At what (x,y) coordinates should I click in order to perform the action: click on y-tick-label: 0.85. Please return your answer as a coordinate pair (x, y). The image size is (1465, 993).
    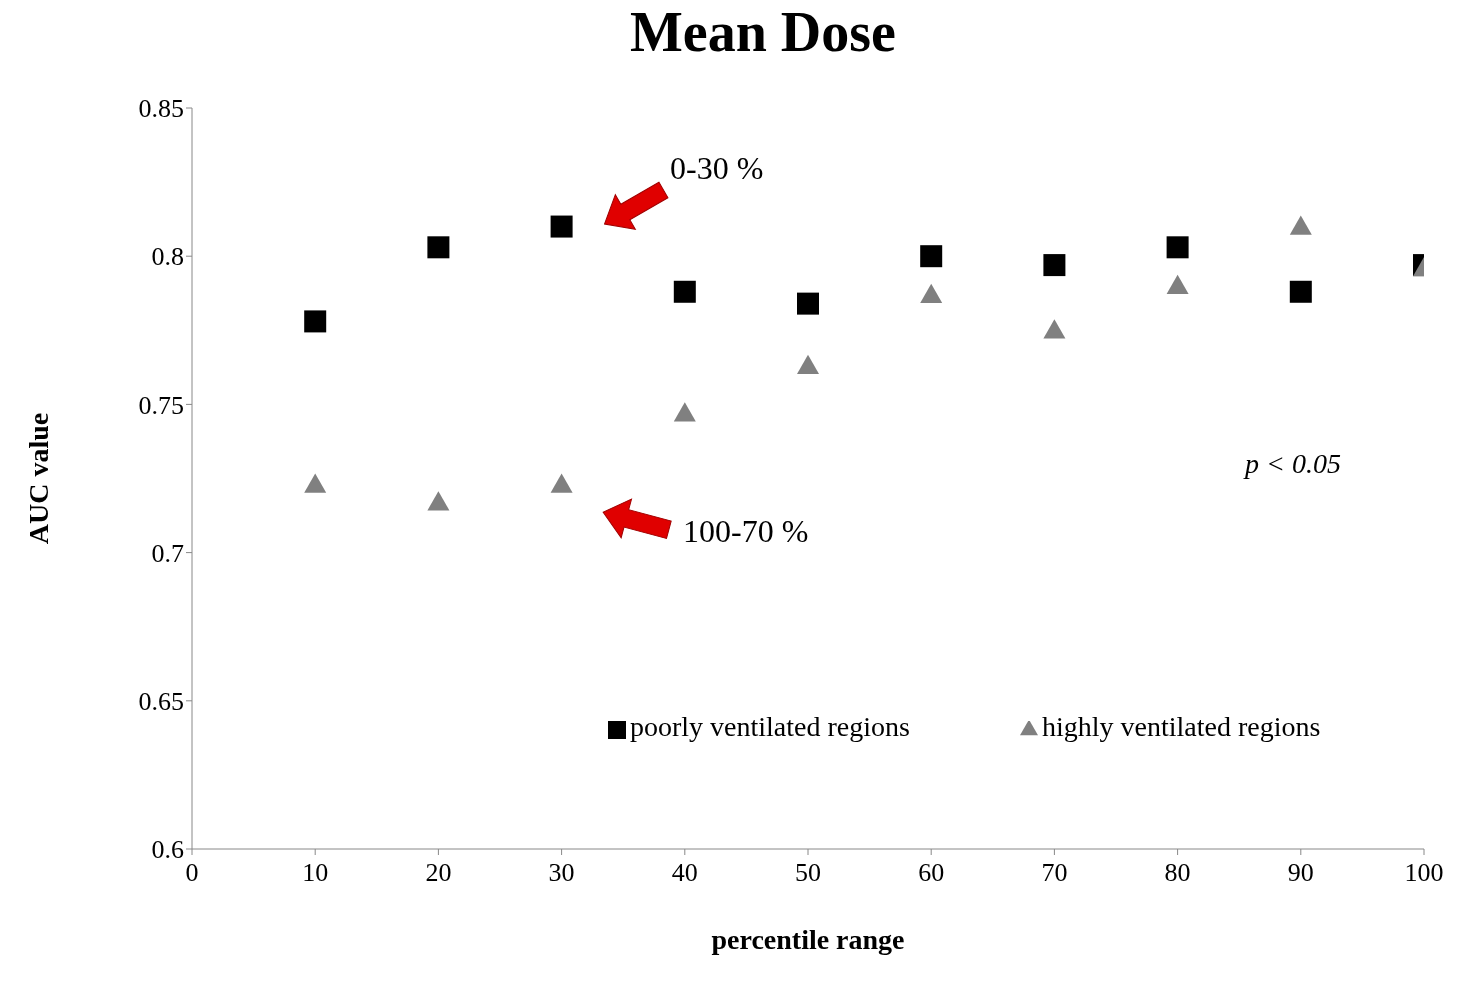
    Looking at the image, I should click on (161, 109).